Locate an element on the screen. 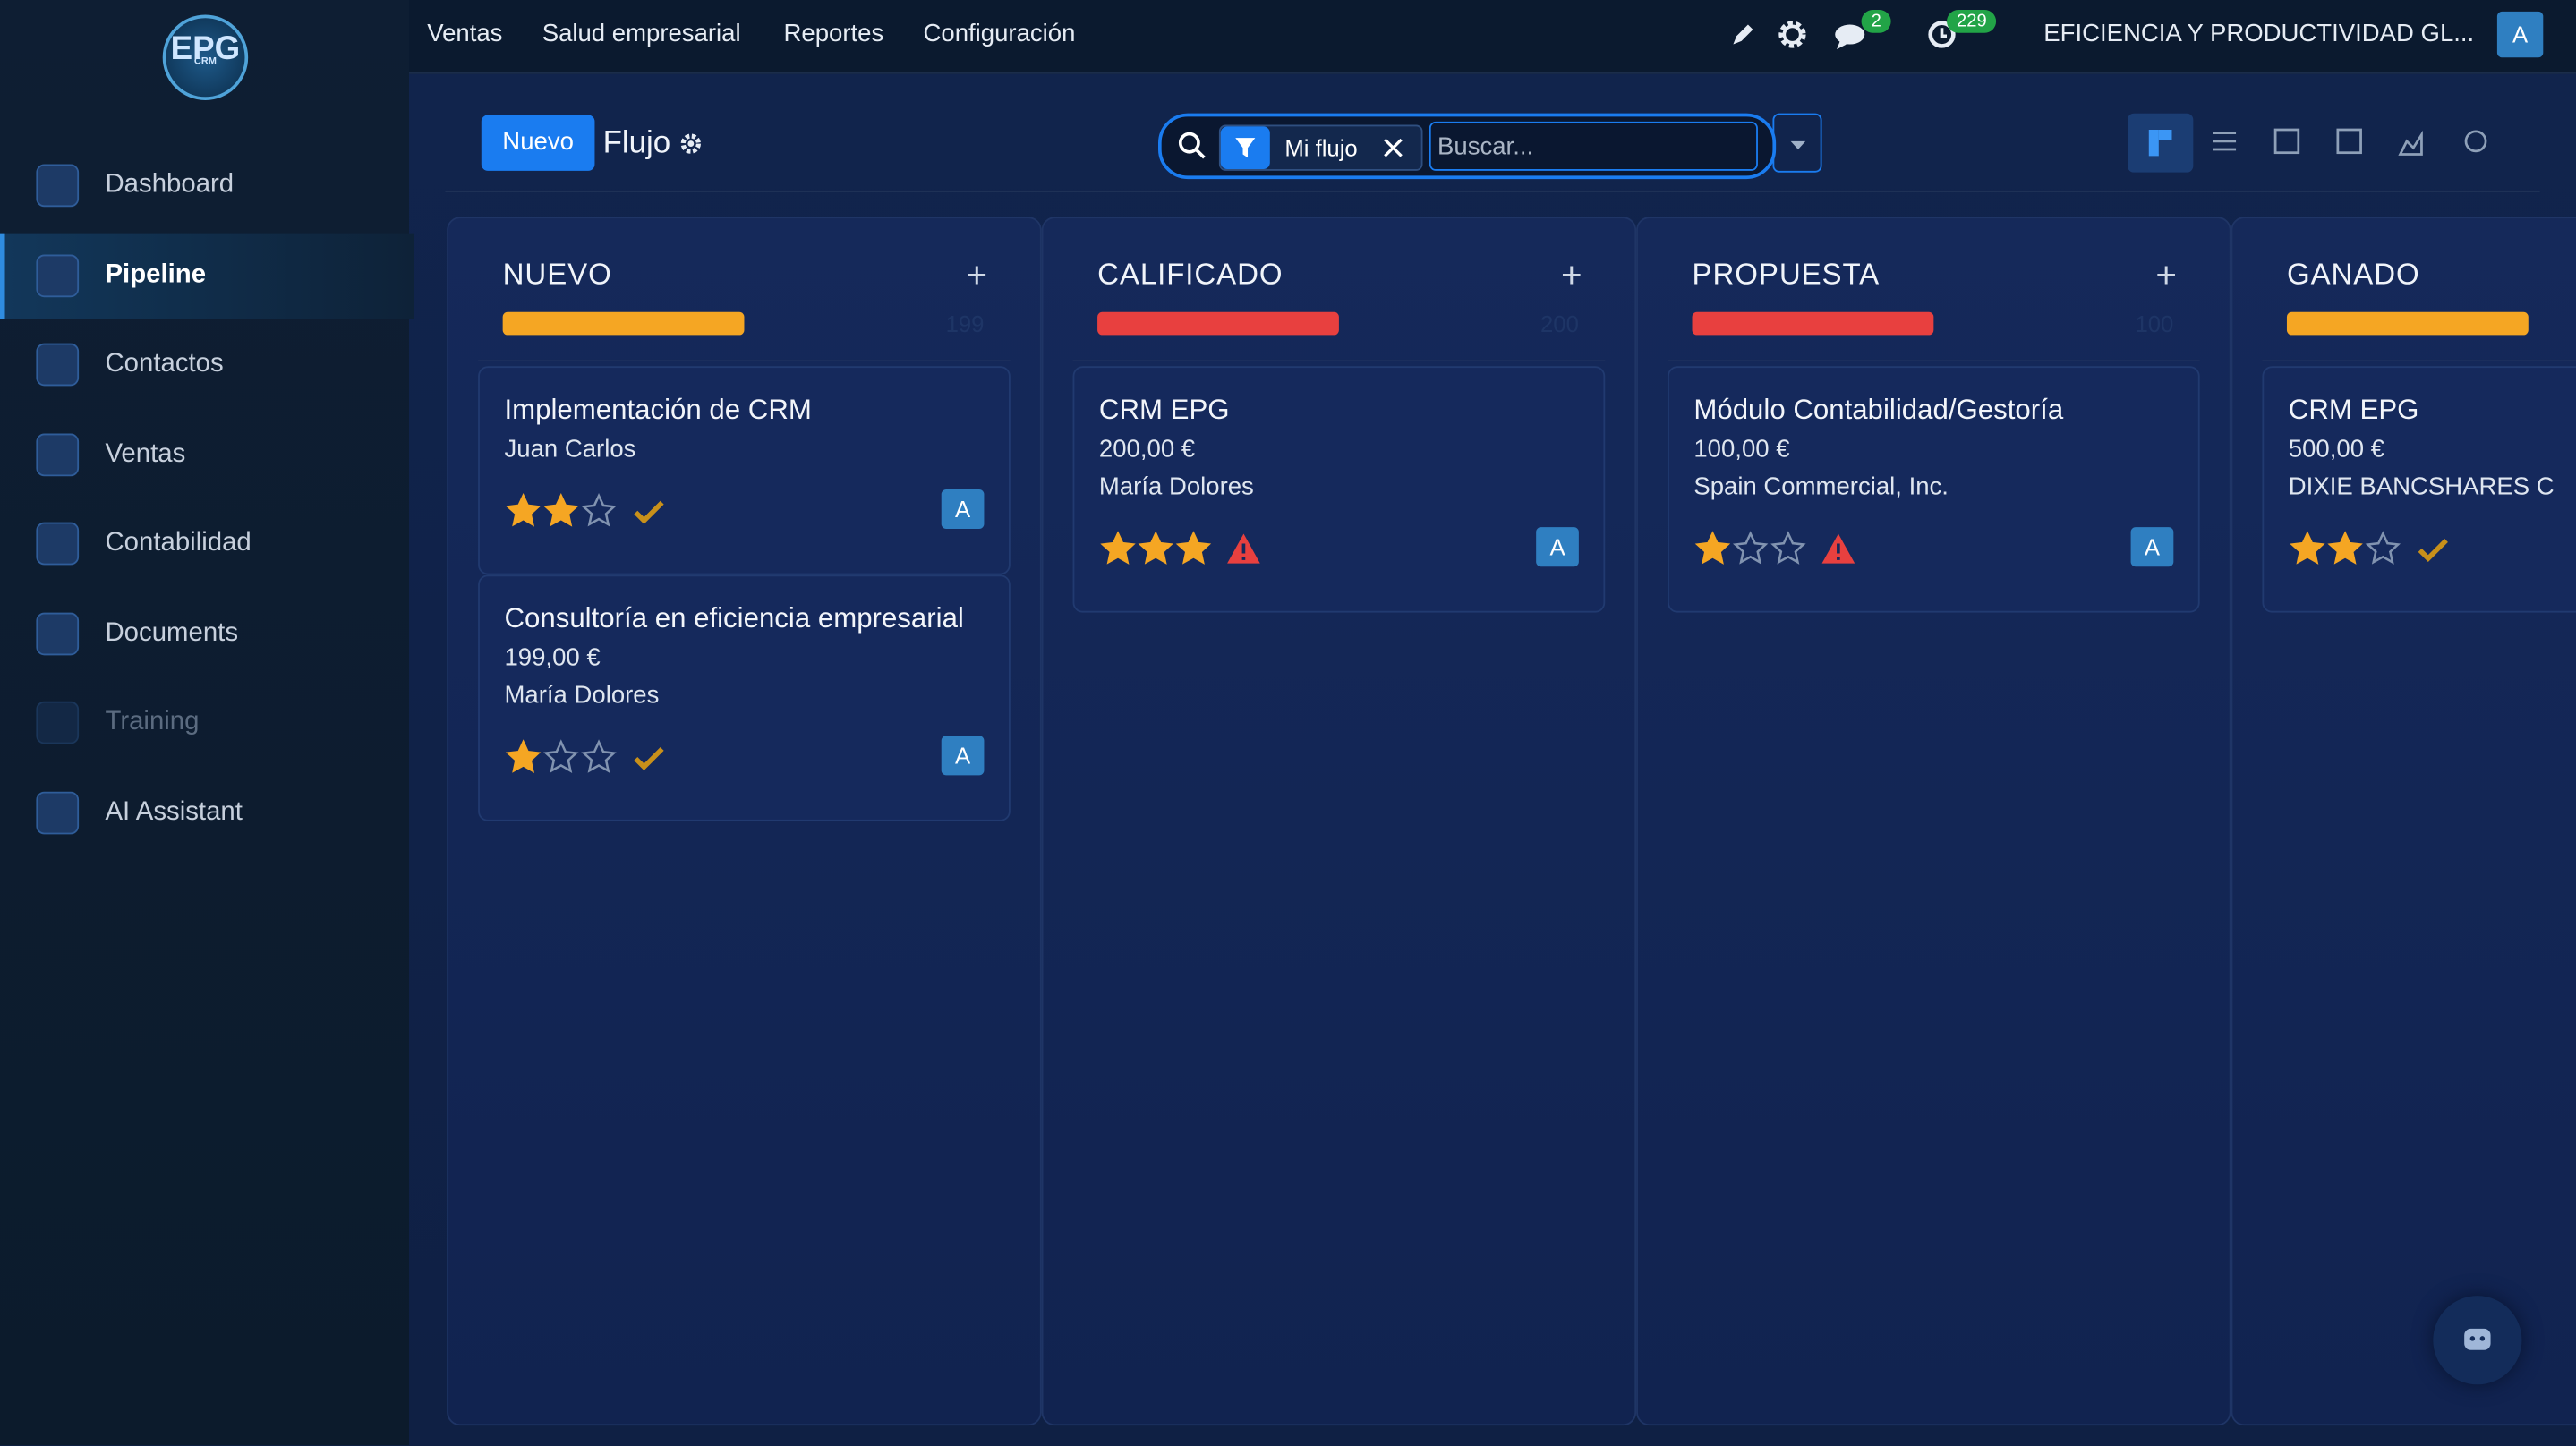 The height and width of the screenshot is (1446, 2576). sidebar-item: Training is located at coordinates (204, 722).